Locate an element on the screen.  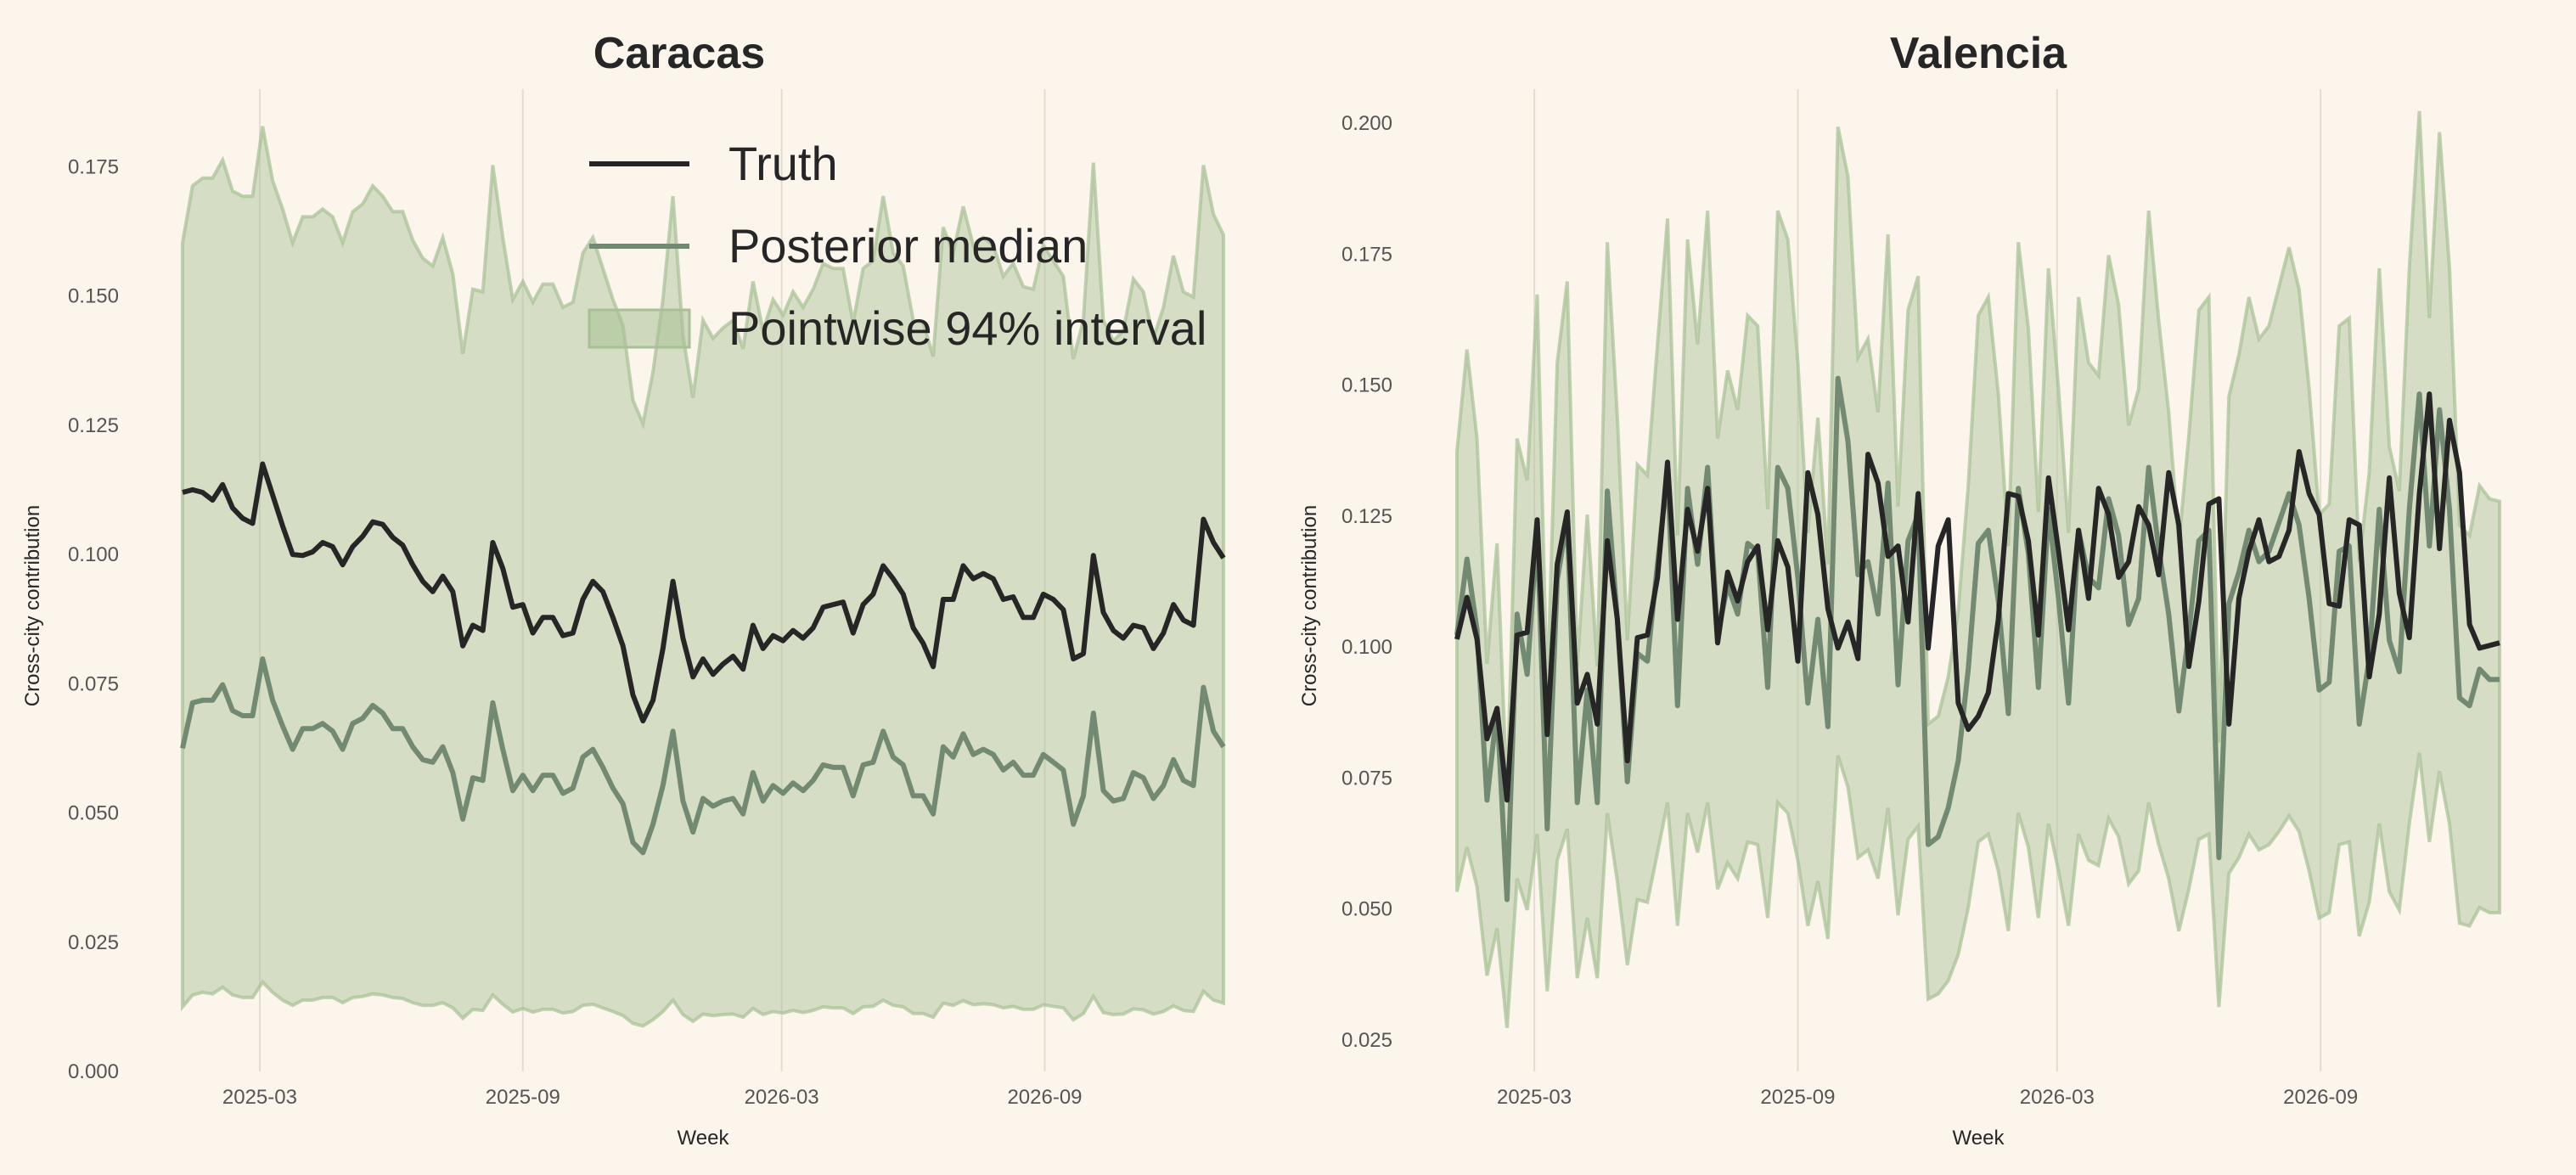
valencia-y-tick-label-4: 0.125 is located at coordinates (1366, 517).